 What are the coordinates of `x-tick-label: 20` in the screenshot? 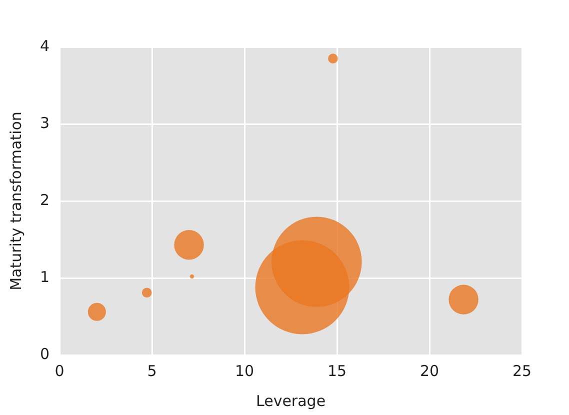 It's located at (430, 371).